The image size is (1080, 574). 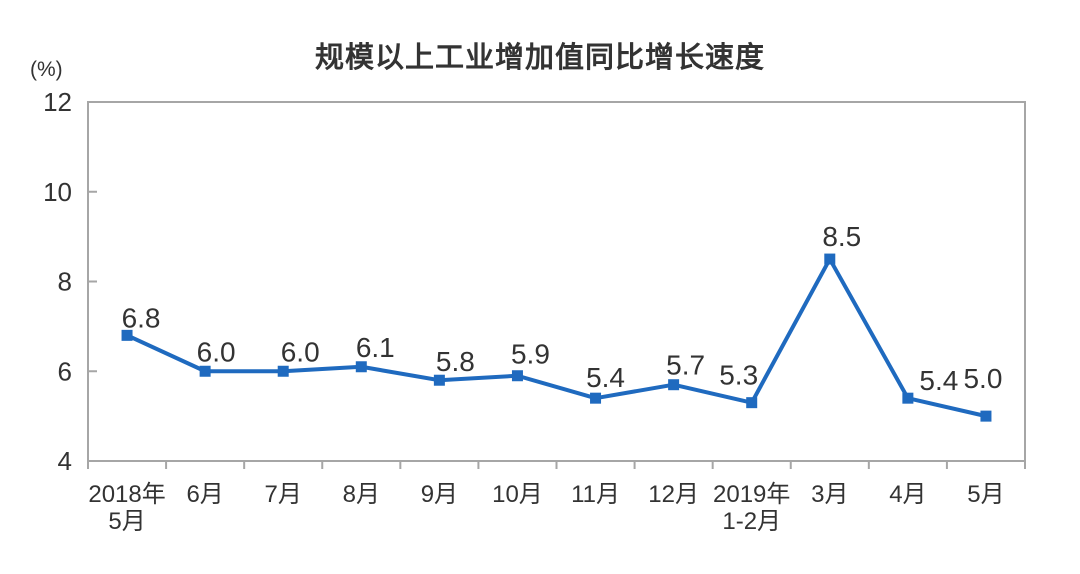 I want to click on y-tick-label: 8, so click(x=65, y=282).